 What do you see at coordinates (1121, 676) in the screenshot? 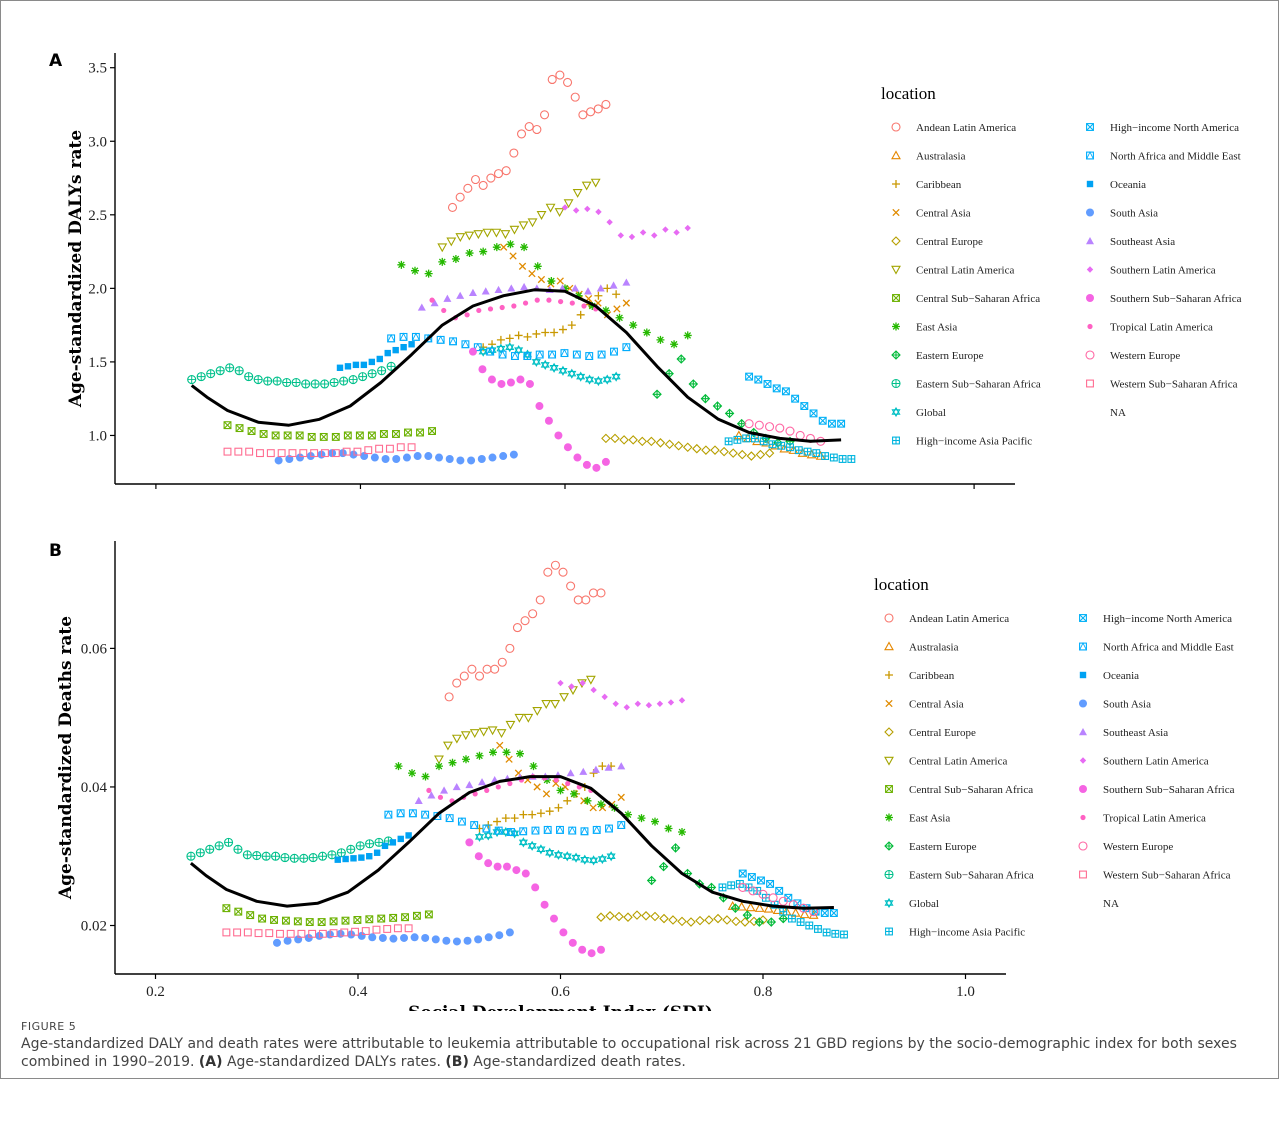
I see `legend-label: Oceania` at bounding box center [1121, 676].